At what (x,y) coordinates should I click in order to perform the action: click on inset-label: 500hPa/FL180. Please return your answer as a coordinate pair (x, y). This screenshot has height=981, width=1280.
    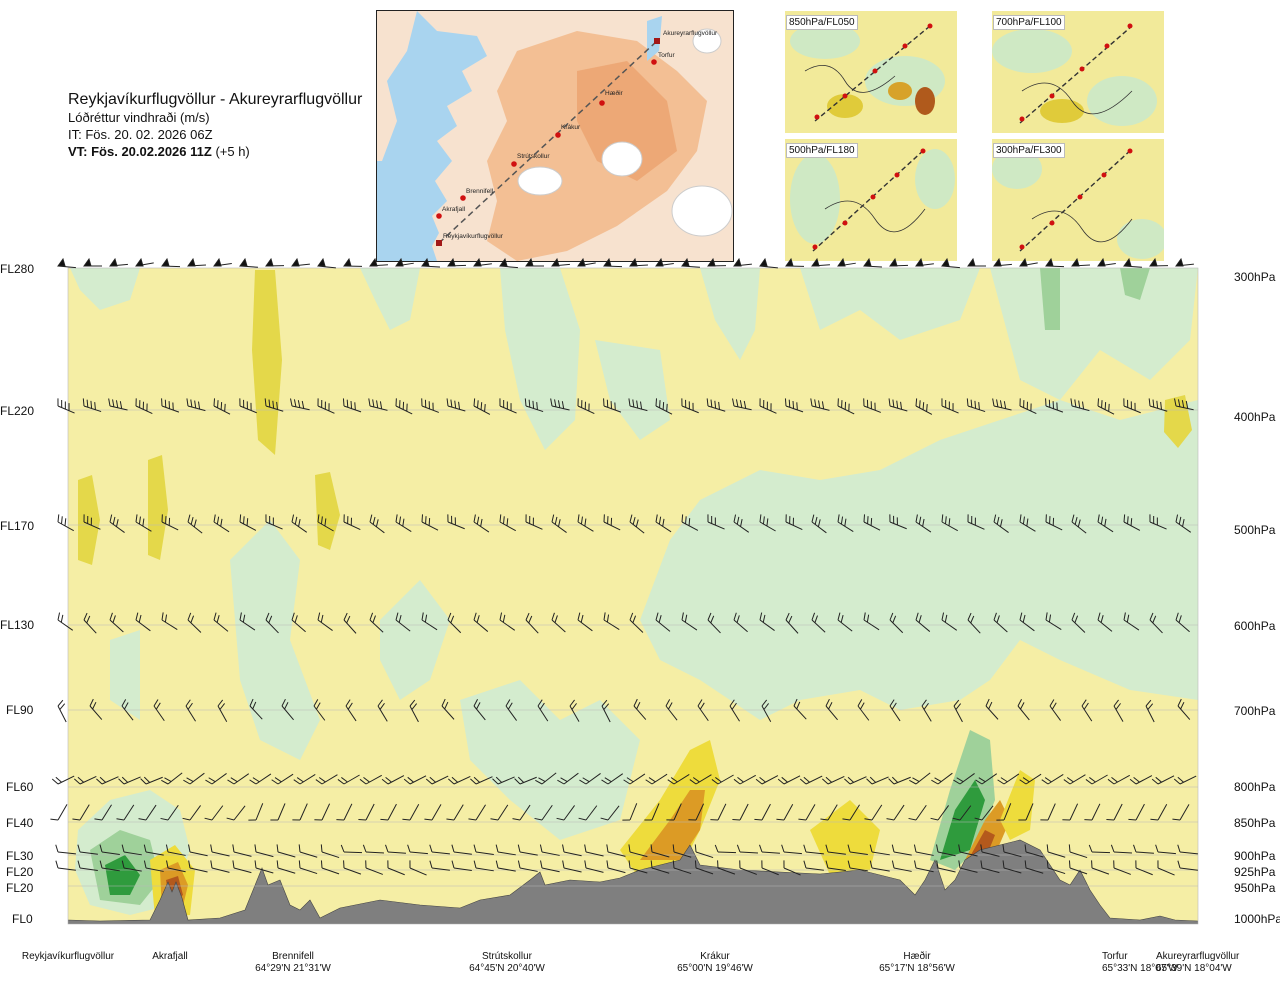
    Looking at the image, I should click on (822, 150).